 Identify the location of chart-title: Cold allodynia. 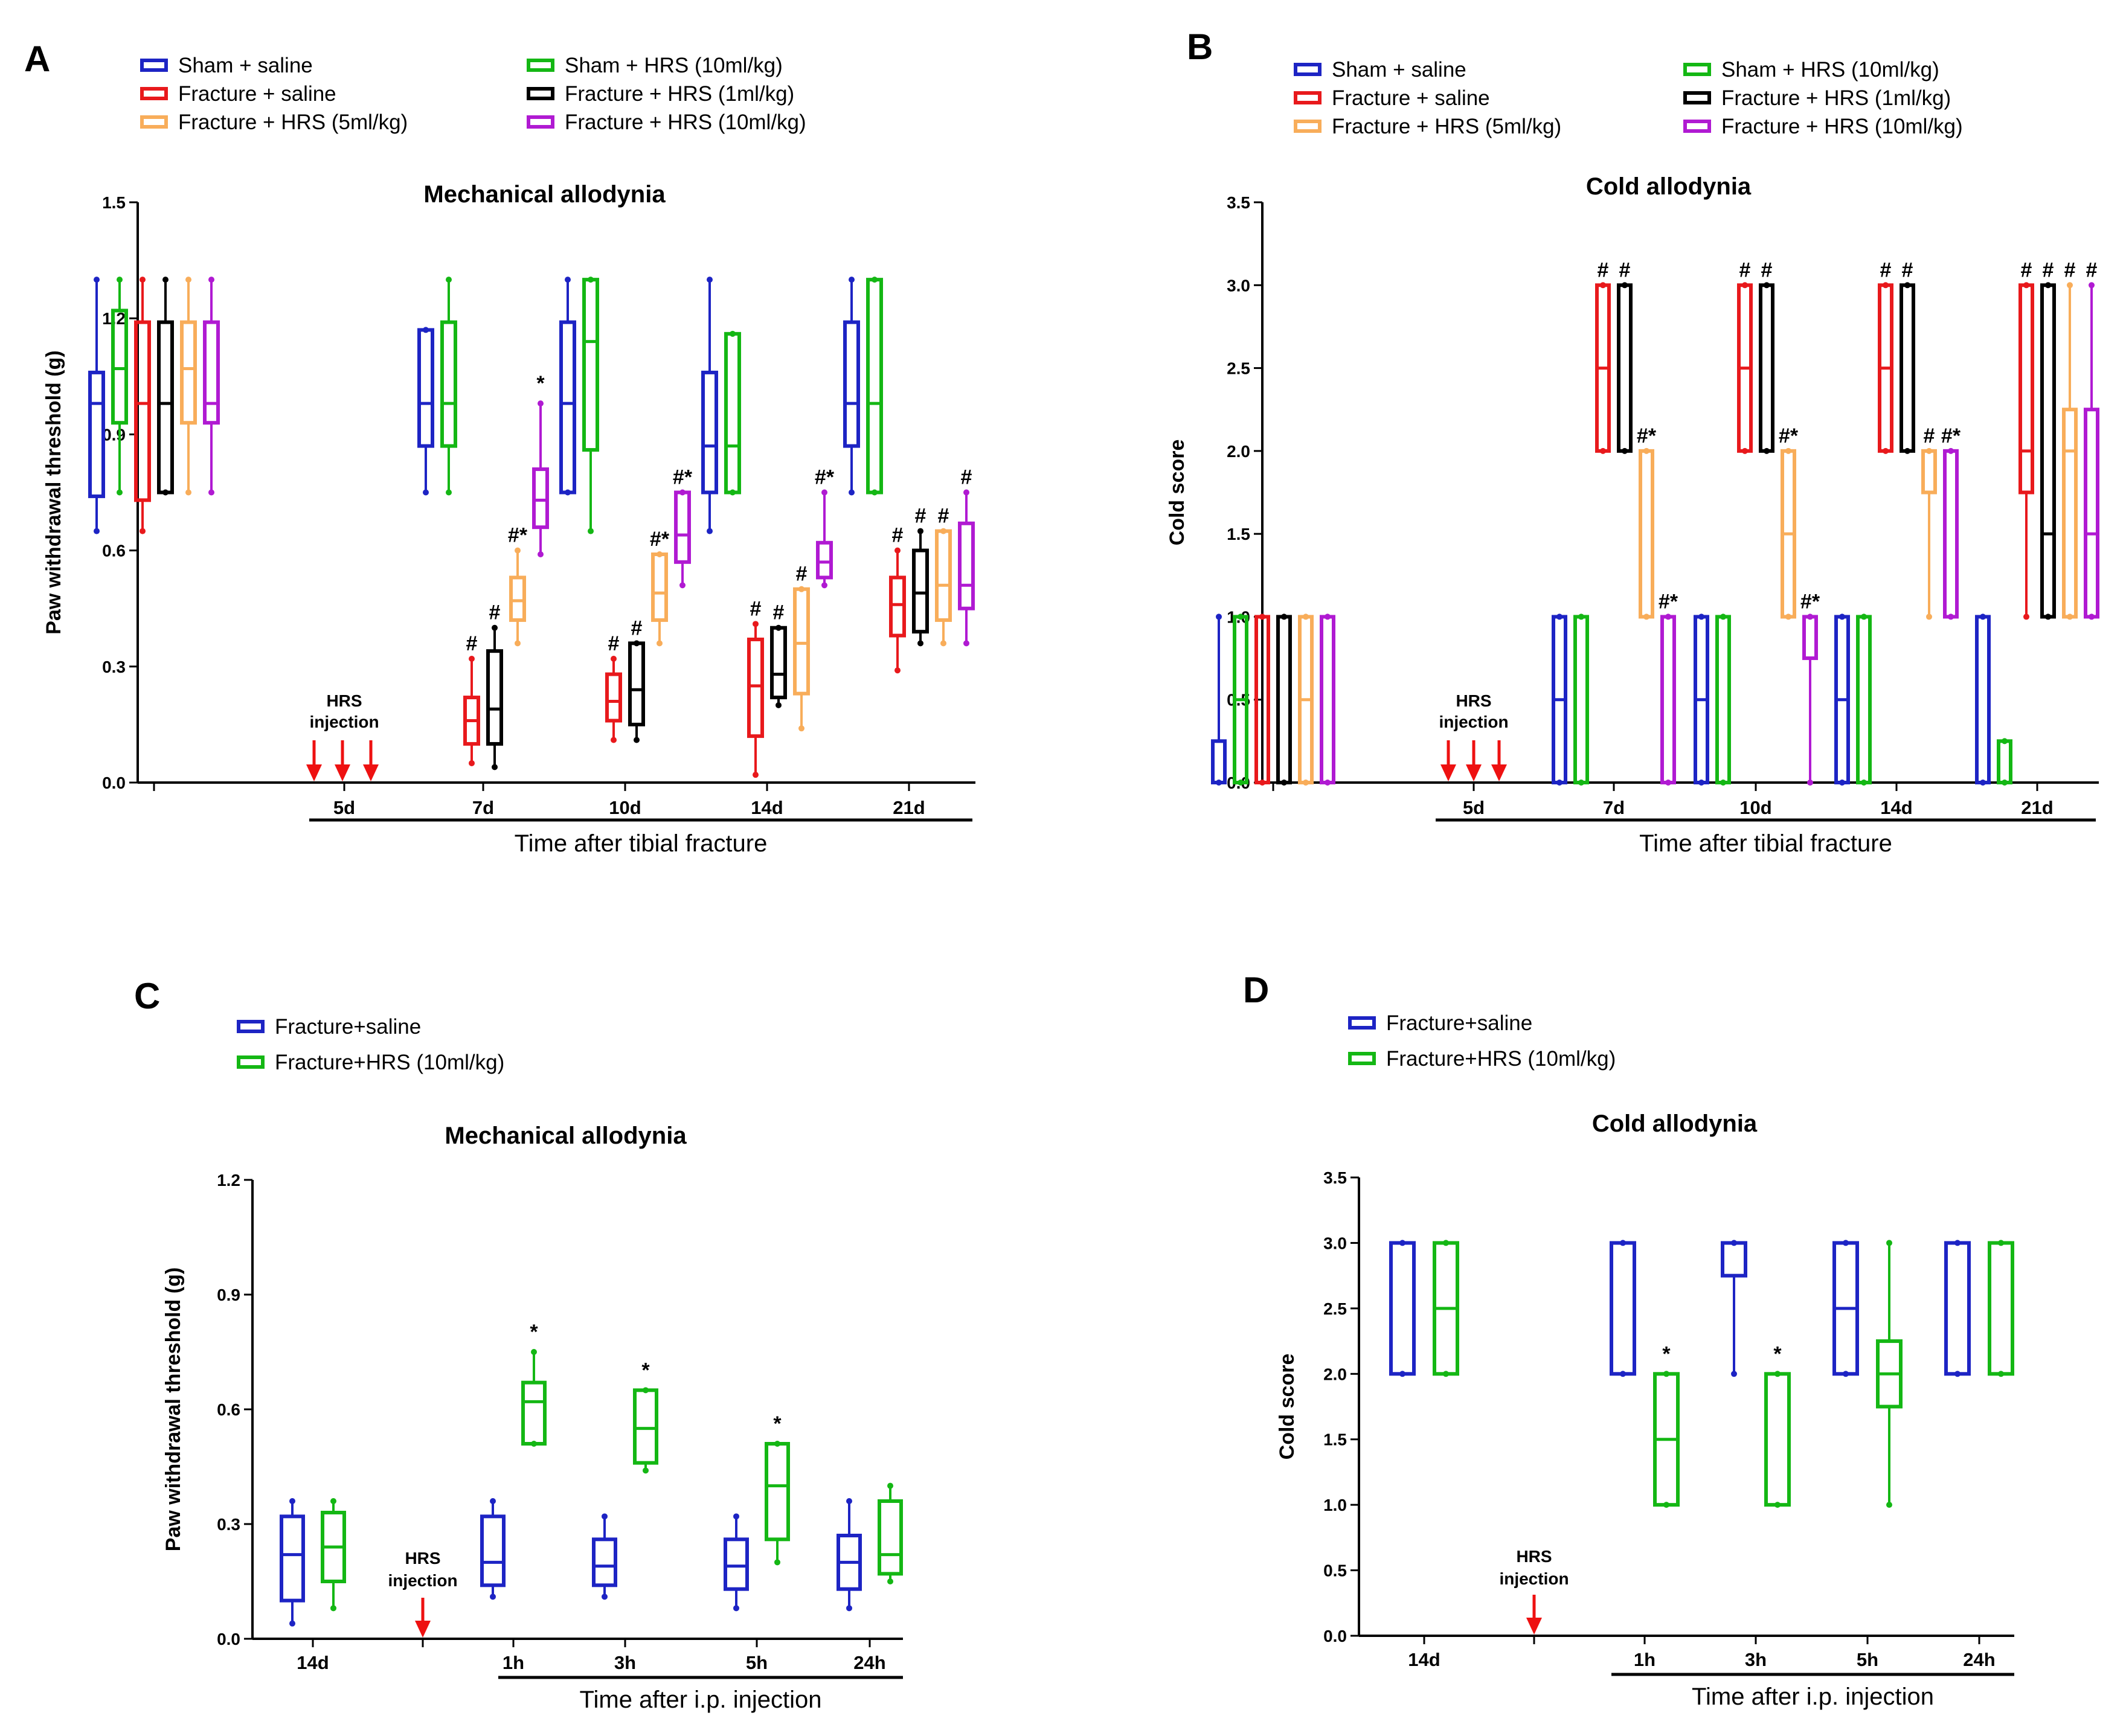
(1669, 186).